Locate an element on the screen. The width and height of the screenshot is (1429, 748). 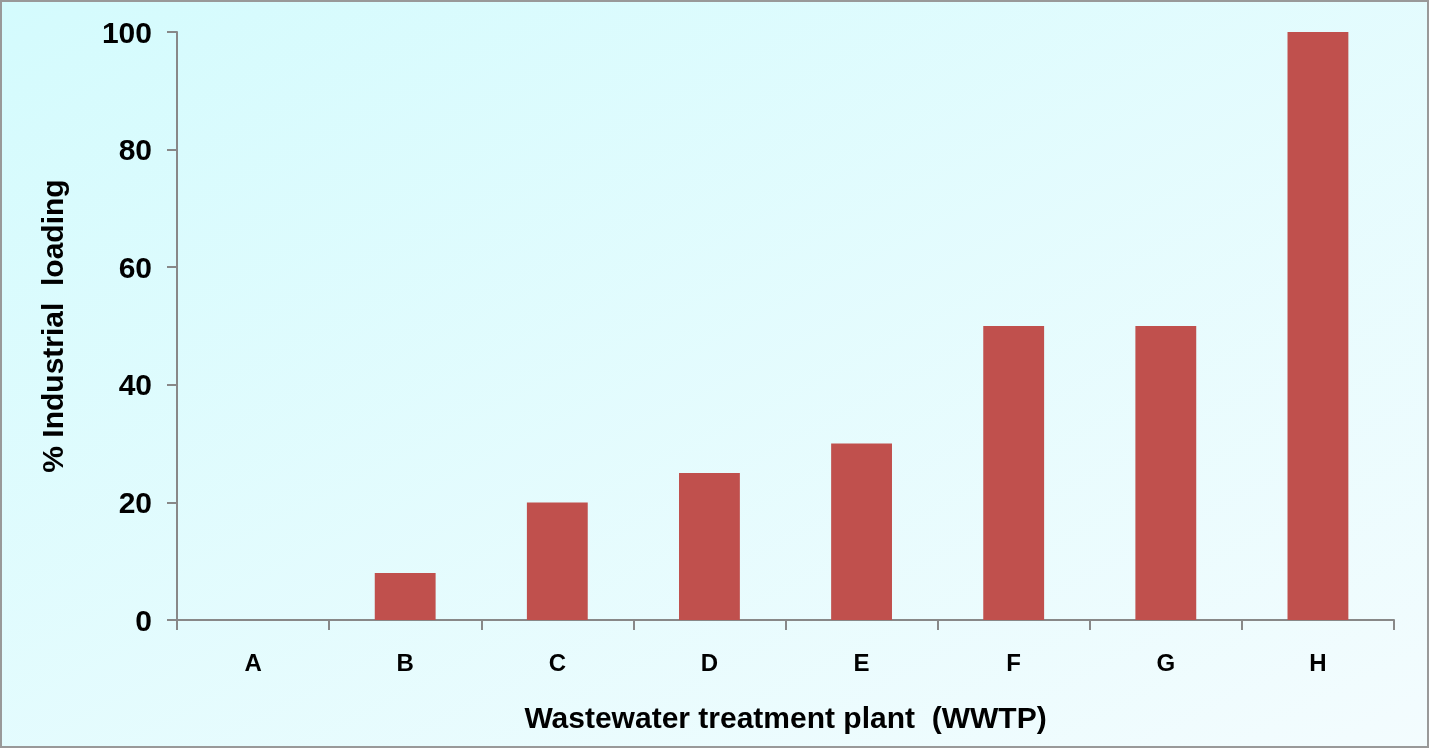
y-tick-label: 20 is located at coordinates (135, 502).